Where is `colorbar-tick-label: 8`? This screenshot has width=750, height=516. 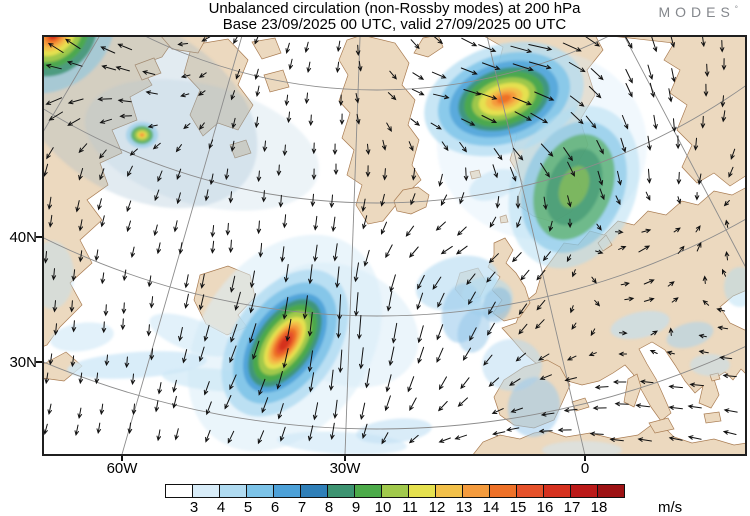
colorbar-tick-label: 8 is located at coordinates (329, 507).